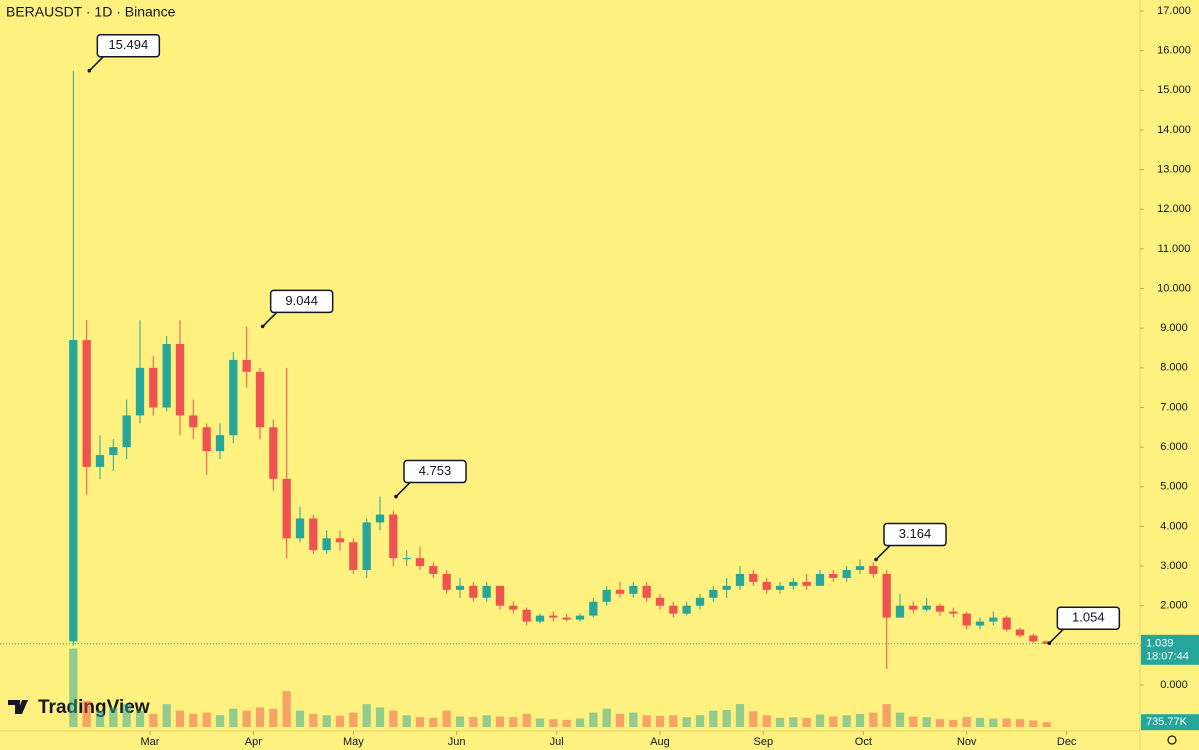  I want to click on callout-label: 1.054, so click(1088, 617).